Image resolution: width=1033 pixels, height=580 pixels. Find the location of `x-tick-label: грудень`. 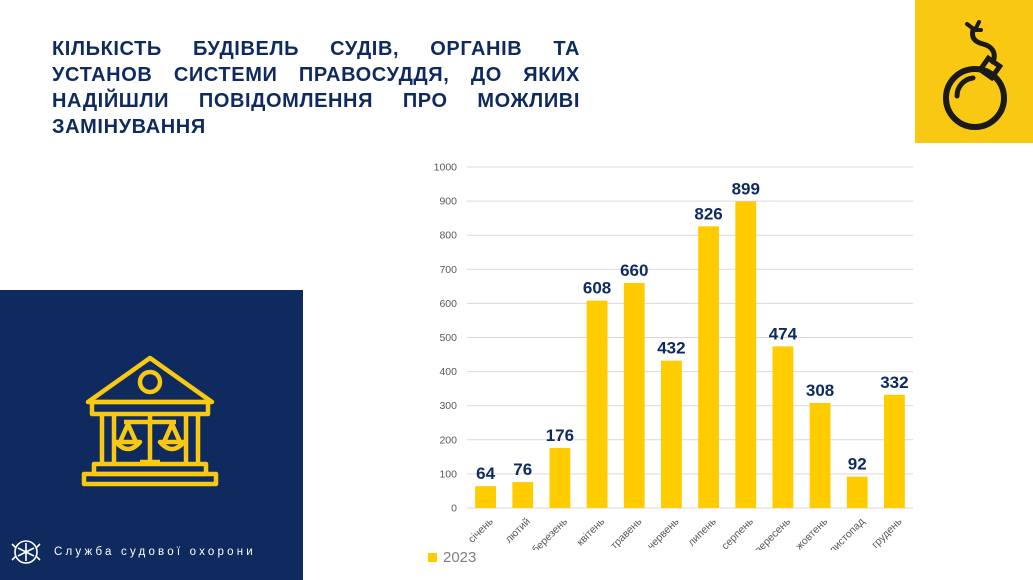

x-tick-label: грудень is located at coordinates (887, 532).